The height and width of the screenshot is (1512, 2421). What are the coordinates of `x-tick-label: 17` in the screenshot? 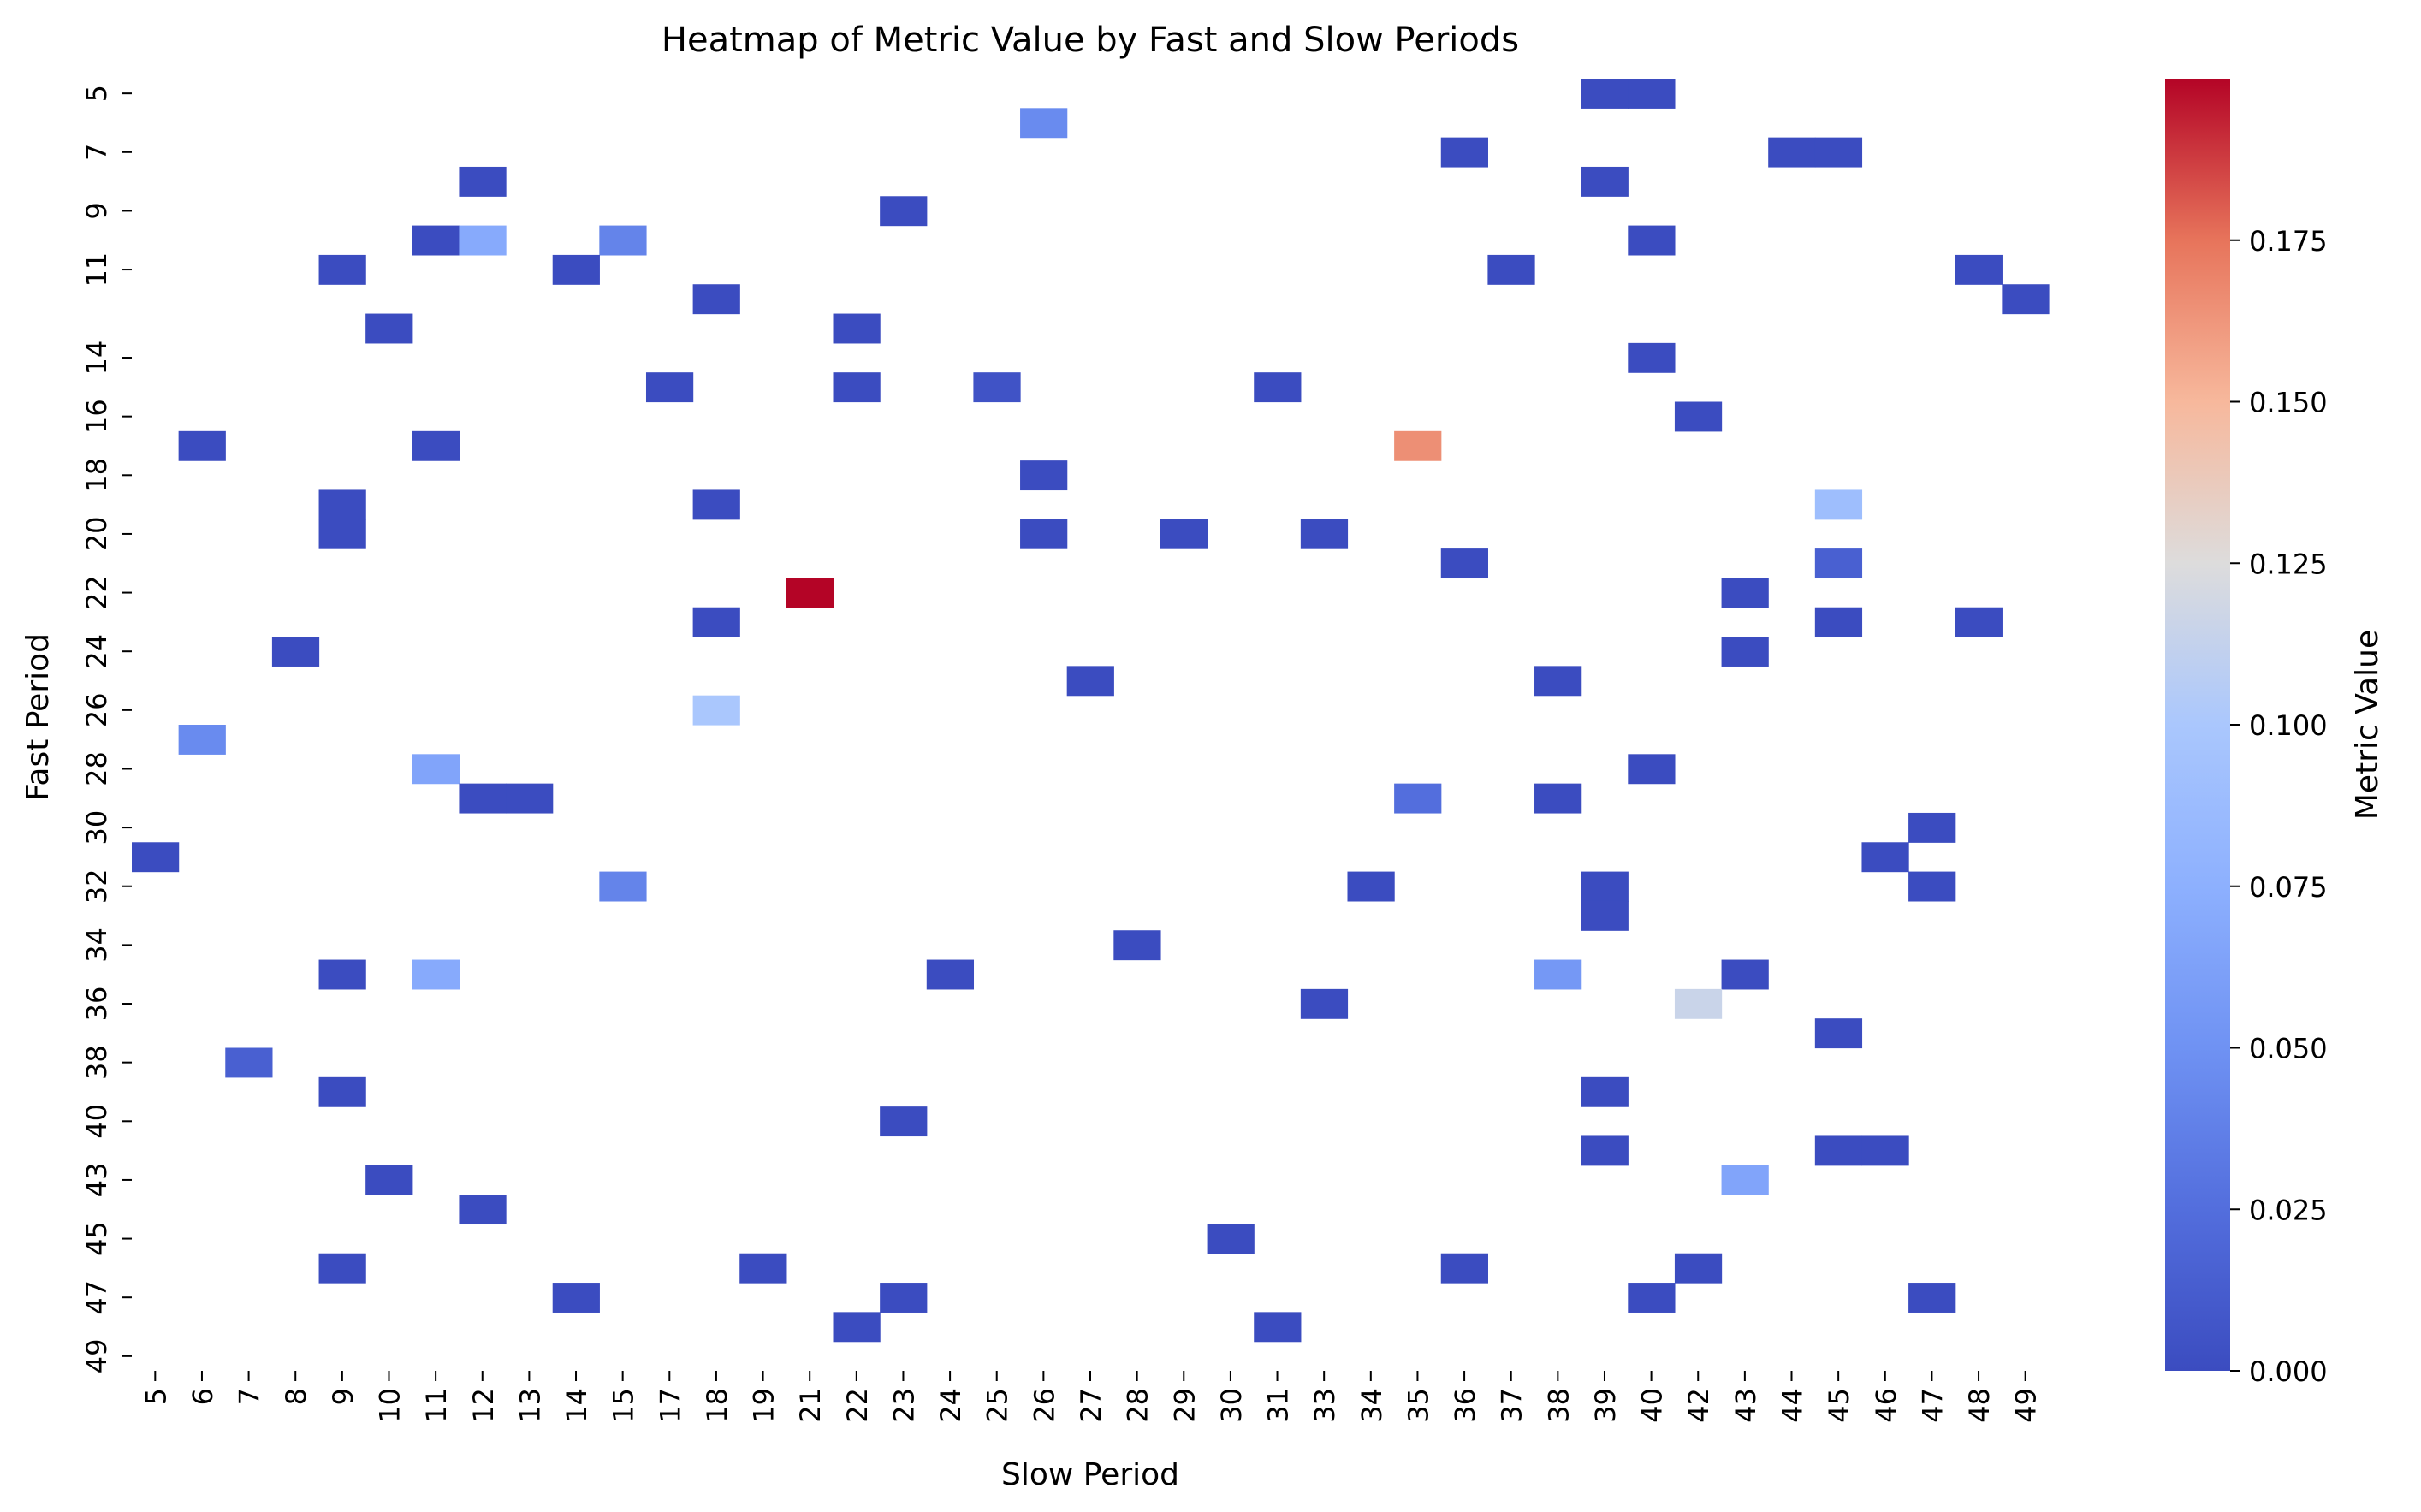 It's located at (670, 1405).